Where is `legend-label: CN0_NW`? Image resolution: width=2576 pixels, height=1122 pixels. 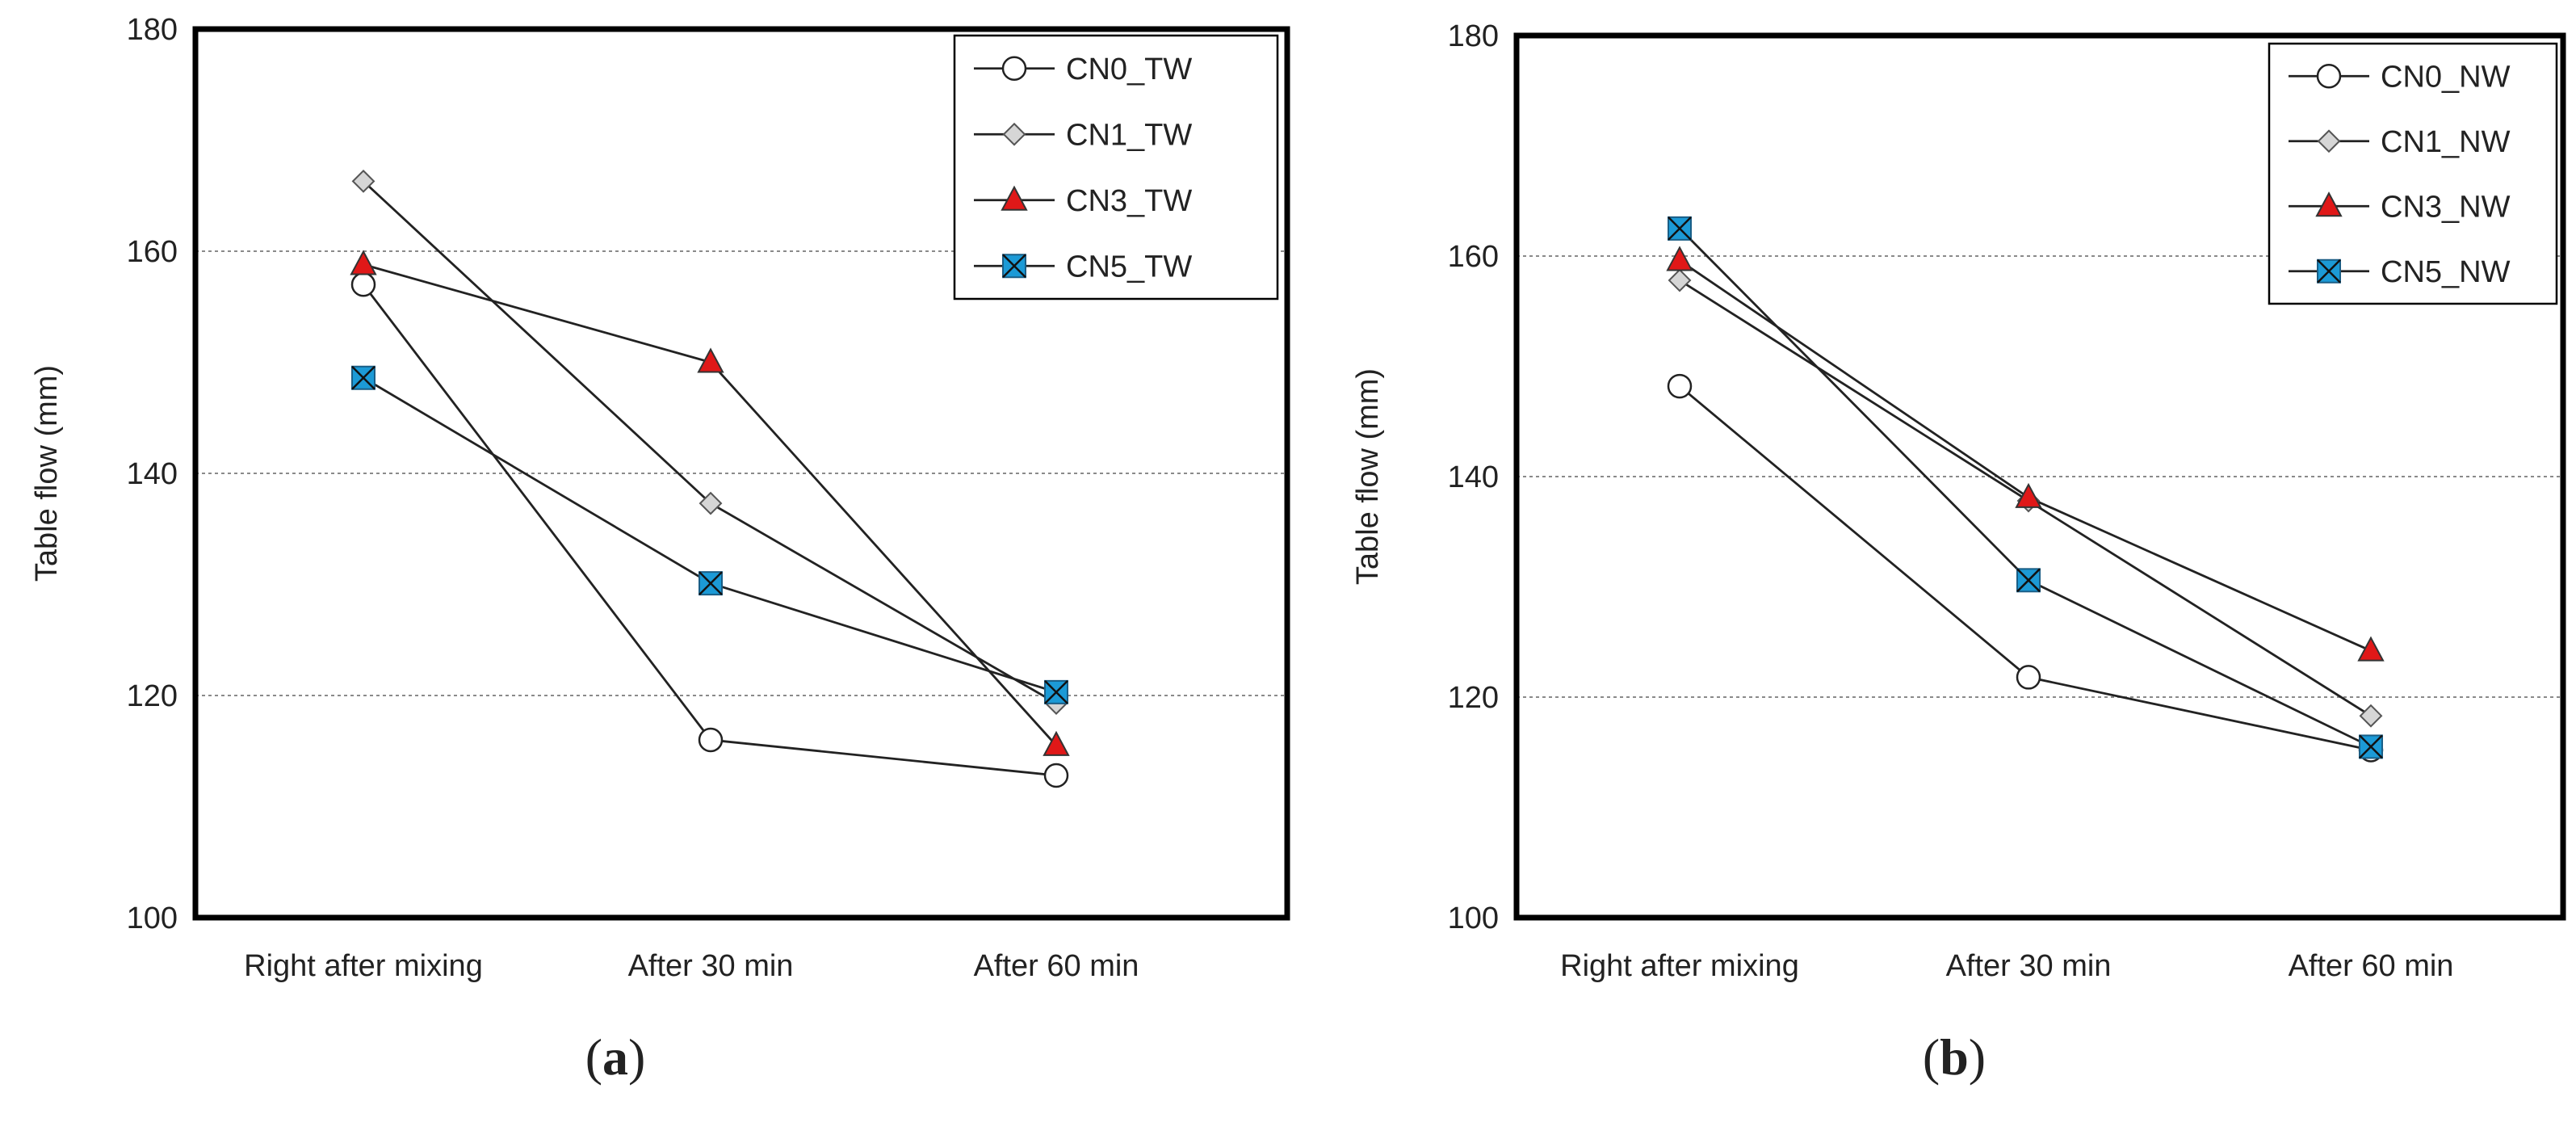 legend-label: CN0_NW is located at coordinates (2446, 77).